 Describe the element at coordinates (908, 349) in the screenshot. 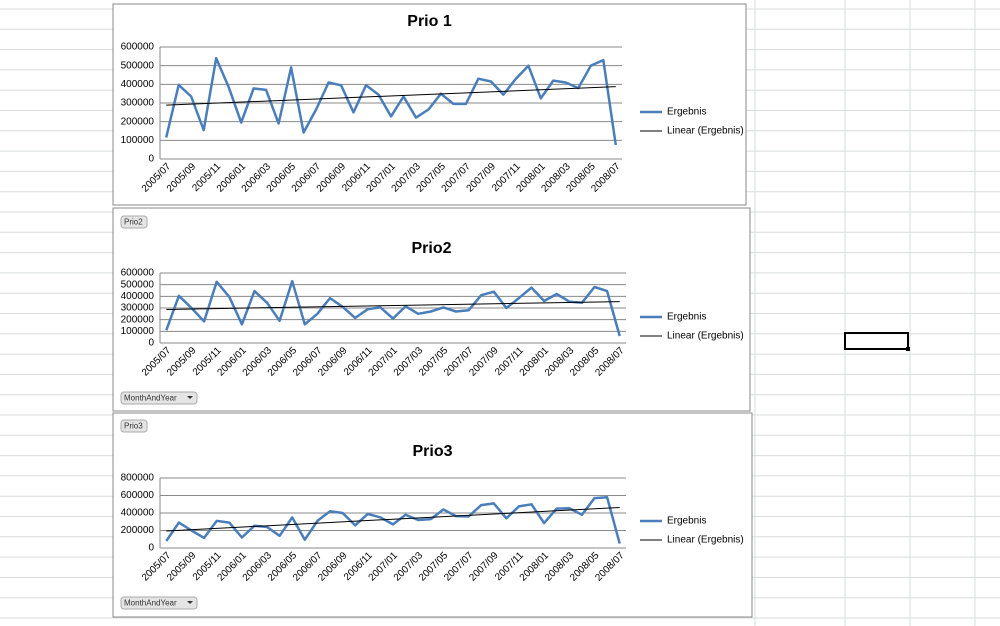

I see `fill-handle` at that location.